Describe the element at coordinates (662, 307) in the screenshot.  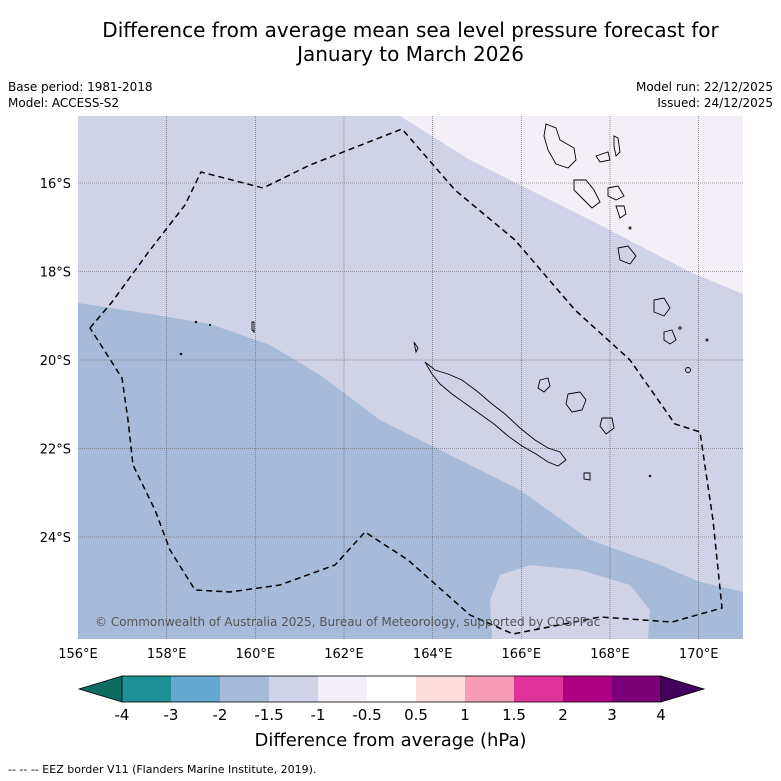
I see `erromango-island` at that location.